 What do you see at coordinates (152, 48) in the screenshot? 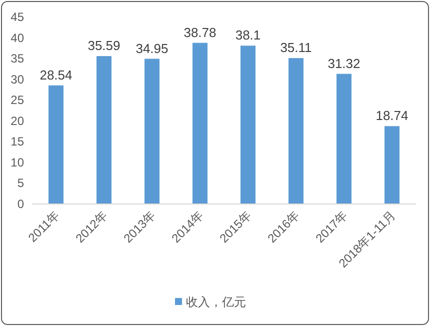
I see `data-label: 34.95` at bounding box center [152, 48].